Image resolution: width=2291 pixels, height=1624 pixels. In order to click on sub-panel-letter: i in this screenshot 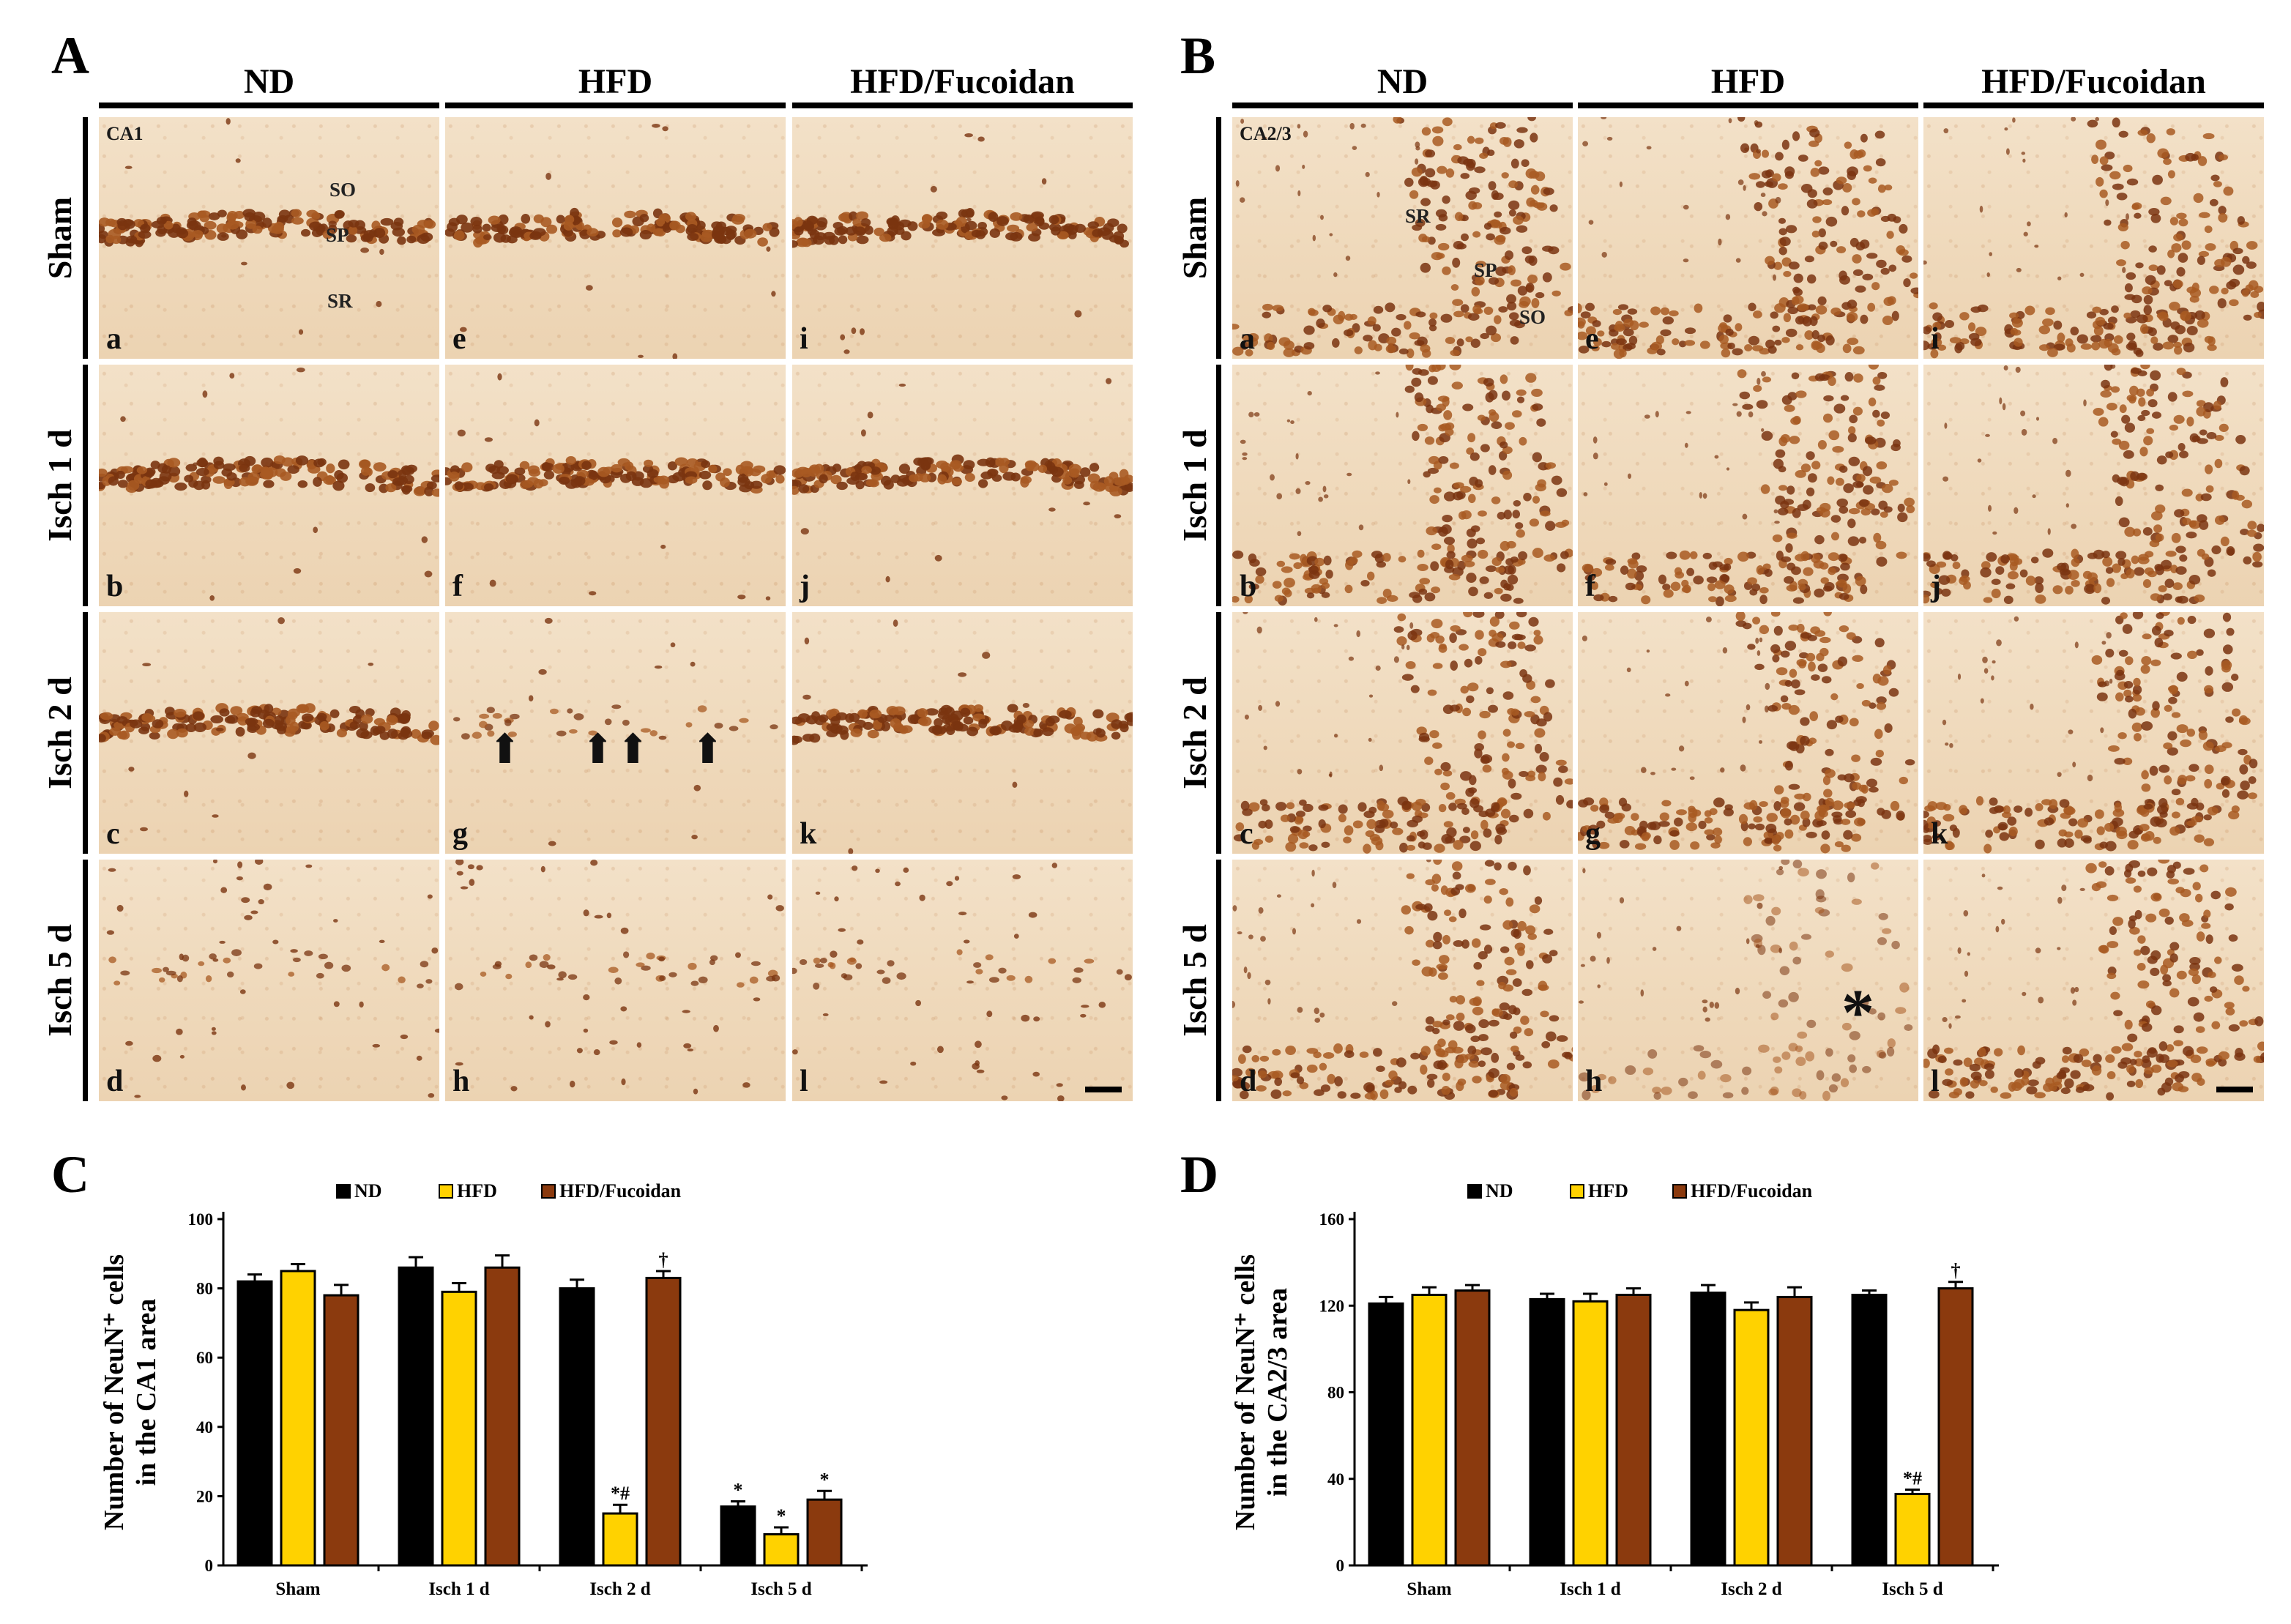, I will do `click(804, 339)`.